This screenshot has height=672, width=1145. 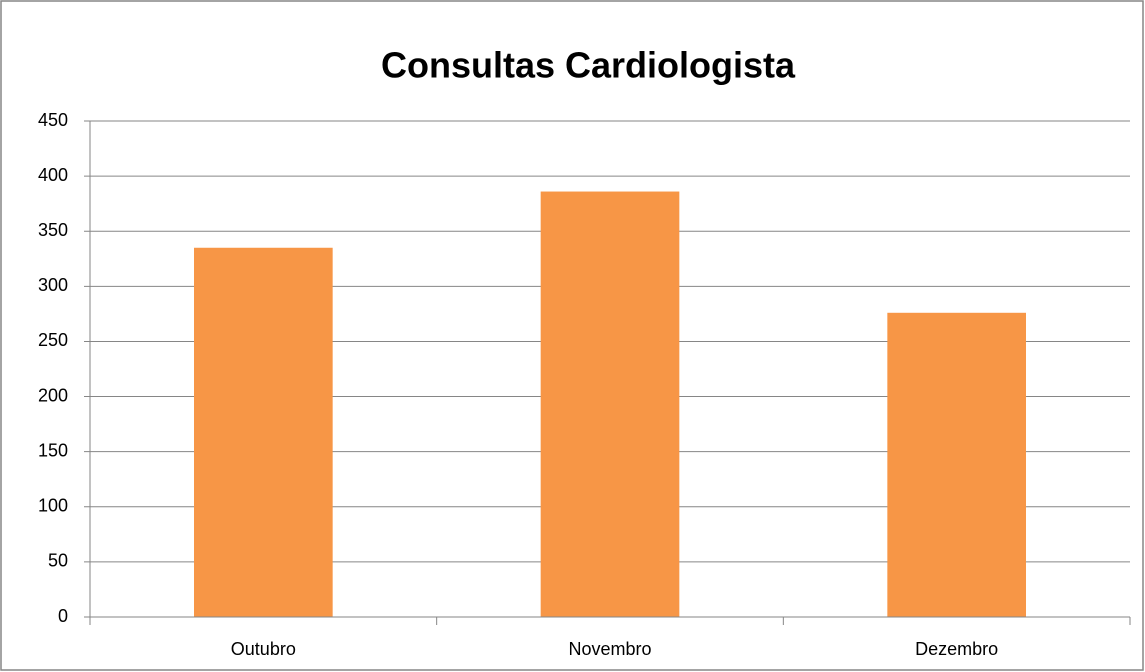 I want to click on x-tick-label: Outubro, so click(x=263, y=649).